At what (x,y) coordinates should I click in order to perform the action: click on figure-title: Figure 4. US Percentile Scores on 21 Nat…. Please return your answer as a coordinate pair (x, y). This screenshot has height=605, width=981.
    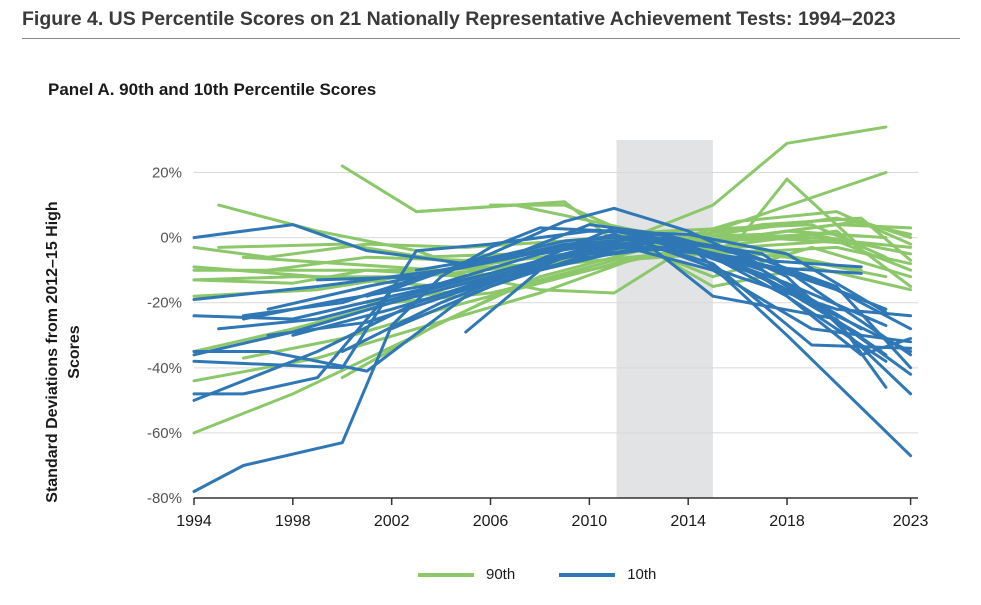
    Looking at the image, I should click on (459, 19).